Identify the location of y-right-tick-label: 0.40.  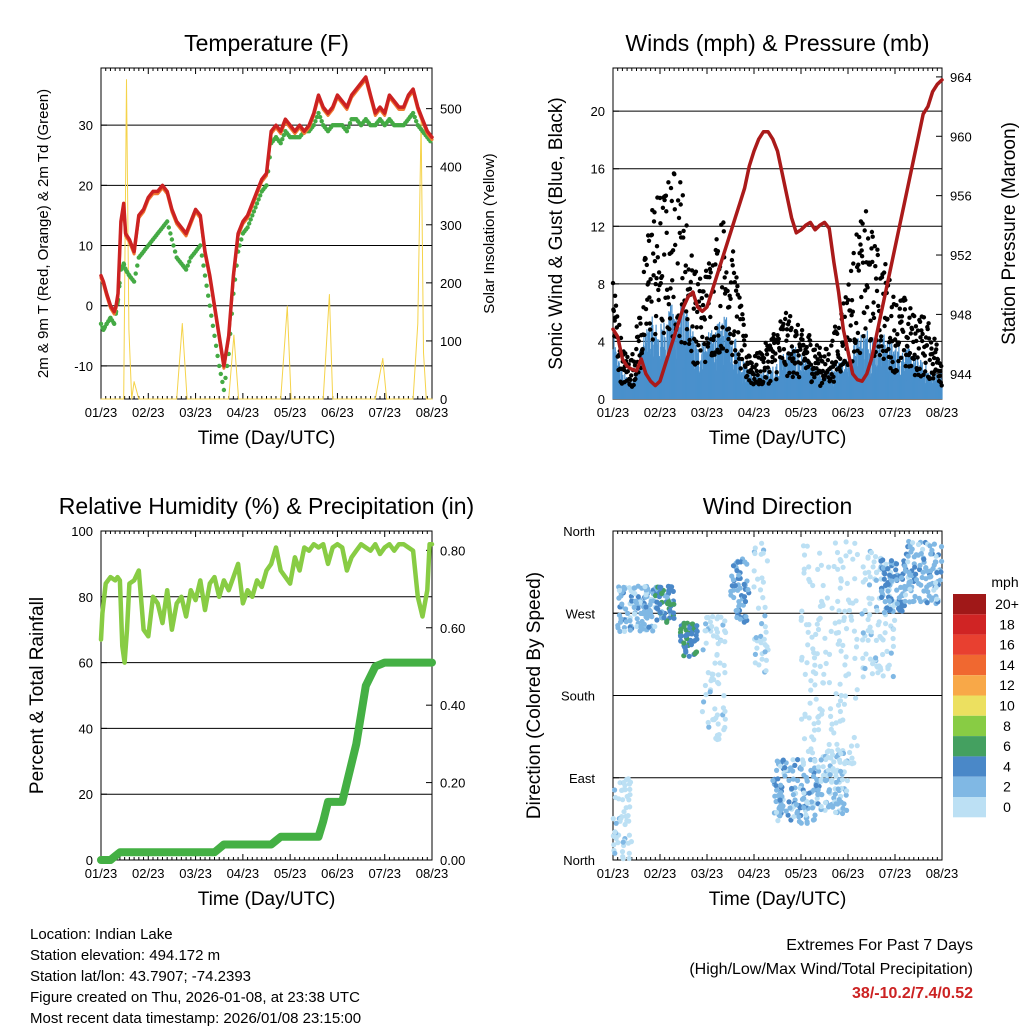
(452, 705).